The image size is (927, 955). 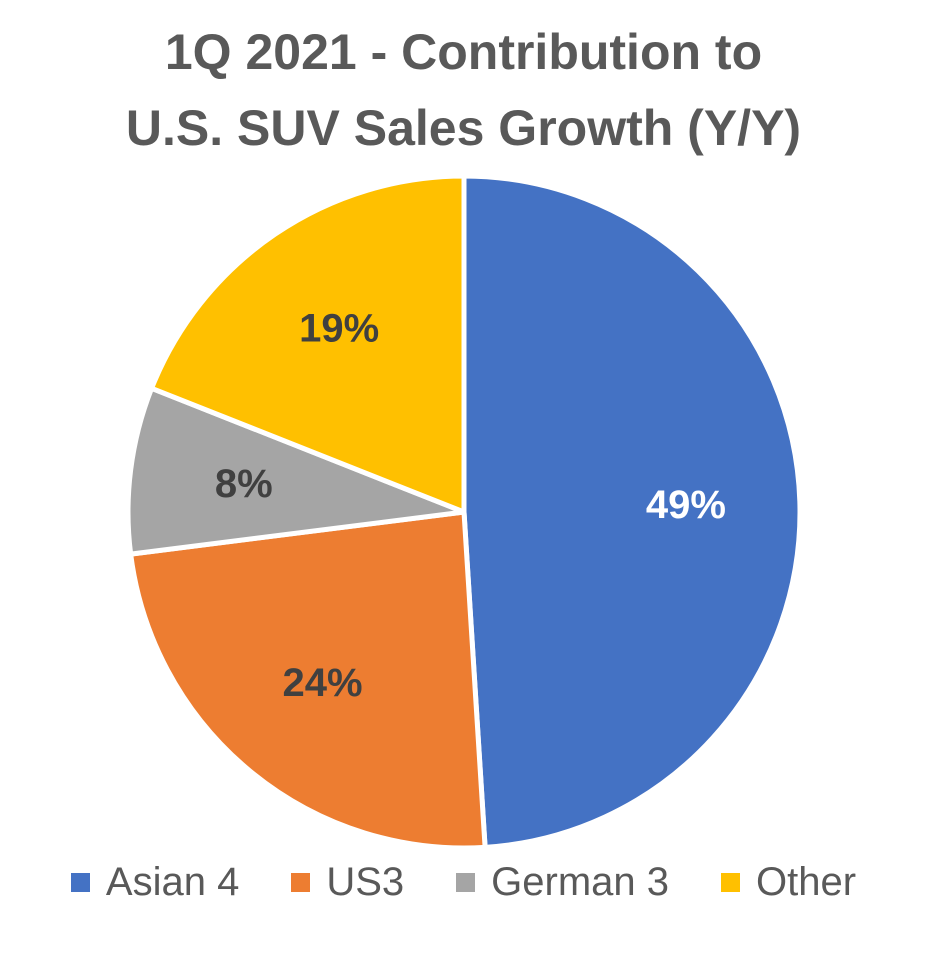 I want to click on chart-legend: Asian 4 US3 German 3 Other, so click(x=463, y=882).